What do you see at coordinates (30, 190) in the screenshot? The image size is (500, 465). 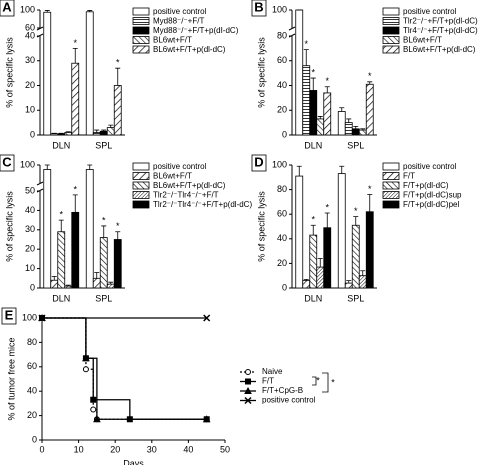 I see `y-tick-label: 50` at bounding box center [30, 190].